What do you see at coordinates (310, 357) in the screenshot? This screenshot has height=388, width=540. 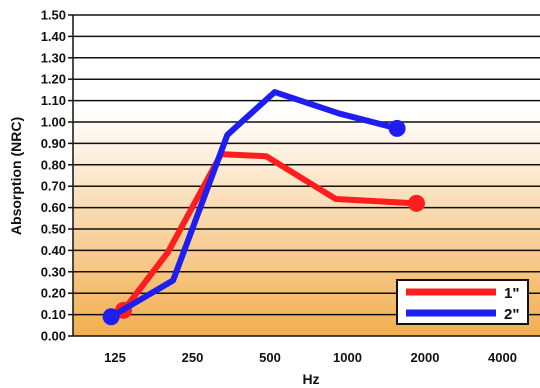 I see `x-axis-ticks: 125 250 500 1000 2000 4000` at bounding box center [310, 357].